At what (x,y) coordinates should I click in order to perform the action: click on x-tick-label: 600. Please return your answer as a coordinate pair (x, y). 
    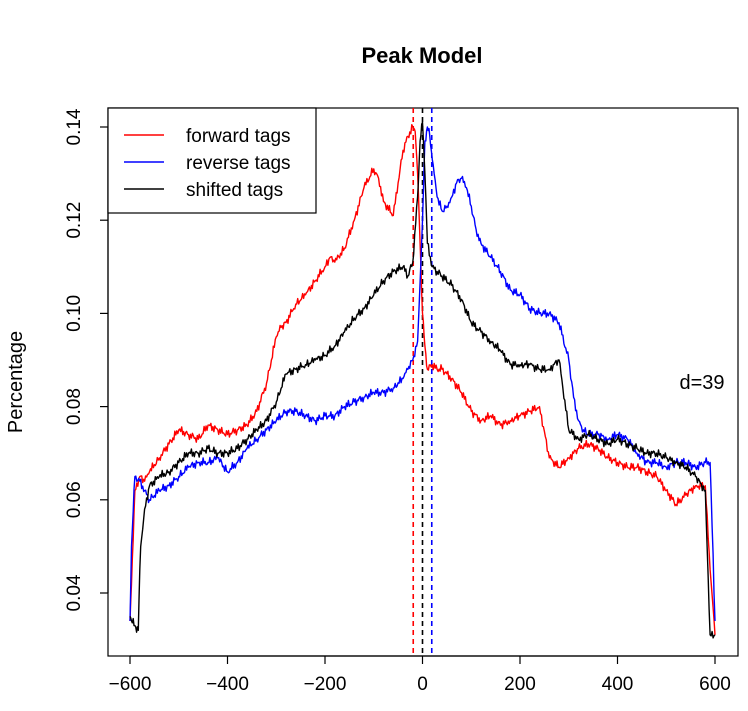
    Looking at the image, I should click on (715, 684).